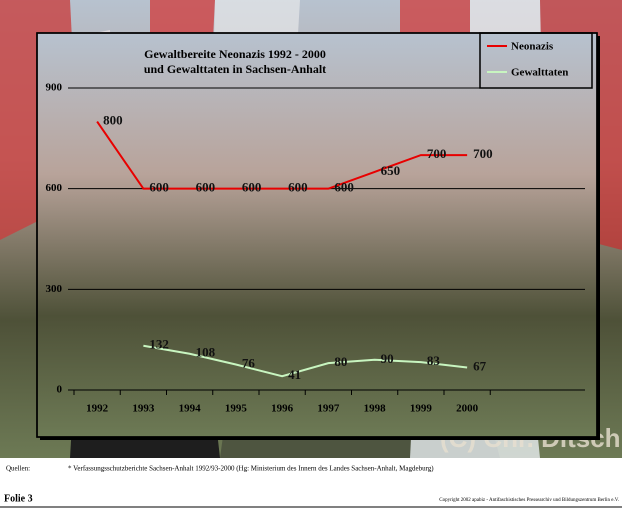 This screenshot has height=513, width=622. I want to click on y-tick-label: 900, so click(54, 88).